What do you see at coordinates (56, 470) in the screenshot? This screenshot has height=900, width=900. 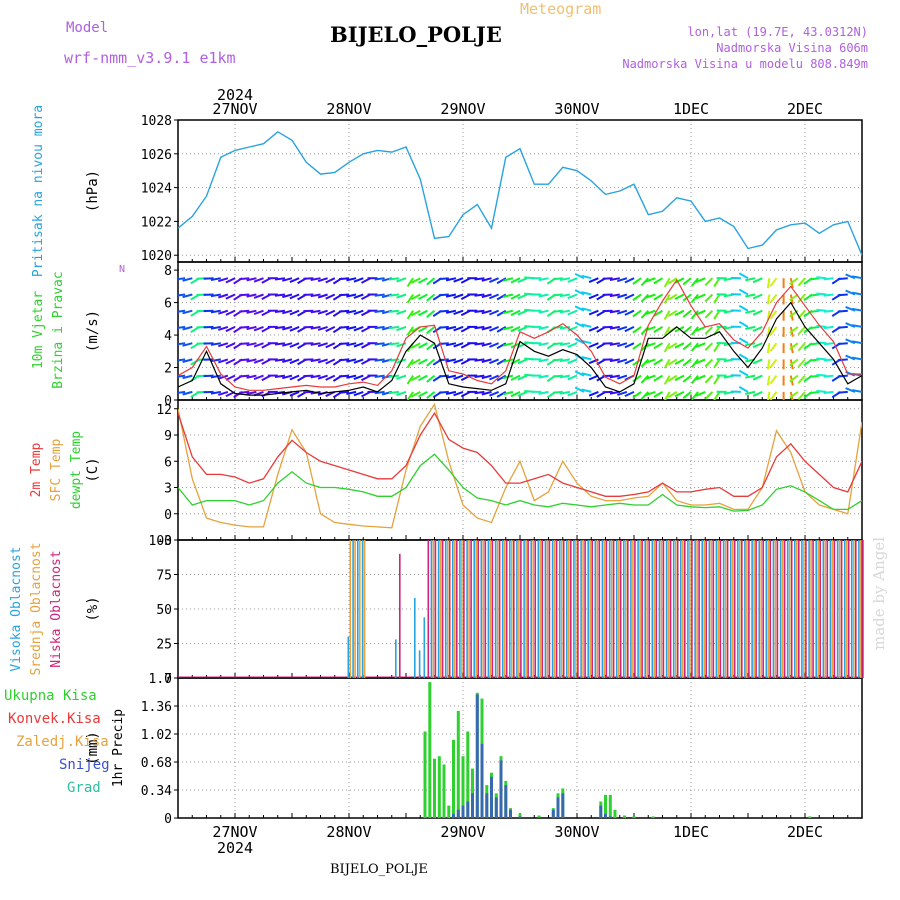 I see `temp-axis-title-sfc: SFC Temp` at bounding box center [56, 470].